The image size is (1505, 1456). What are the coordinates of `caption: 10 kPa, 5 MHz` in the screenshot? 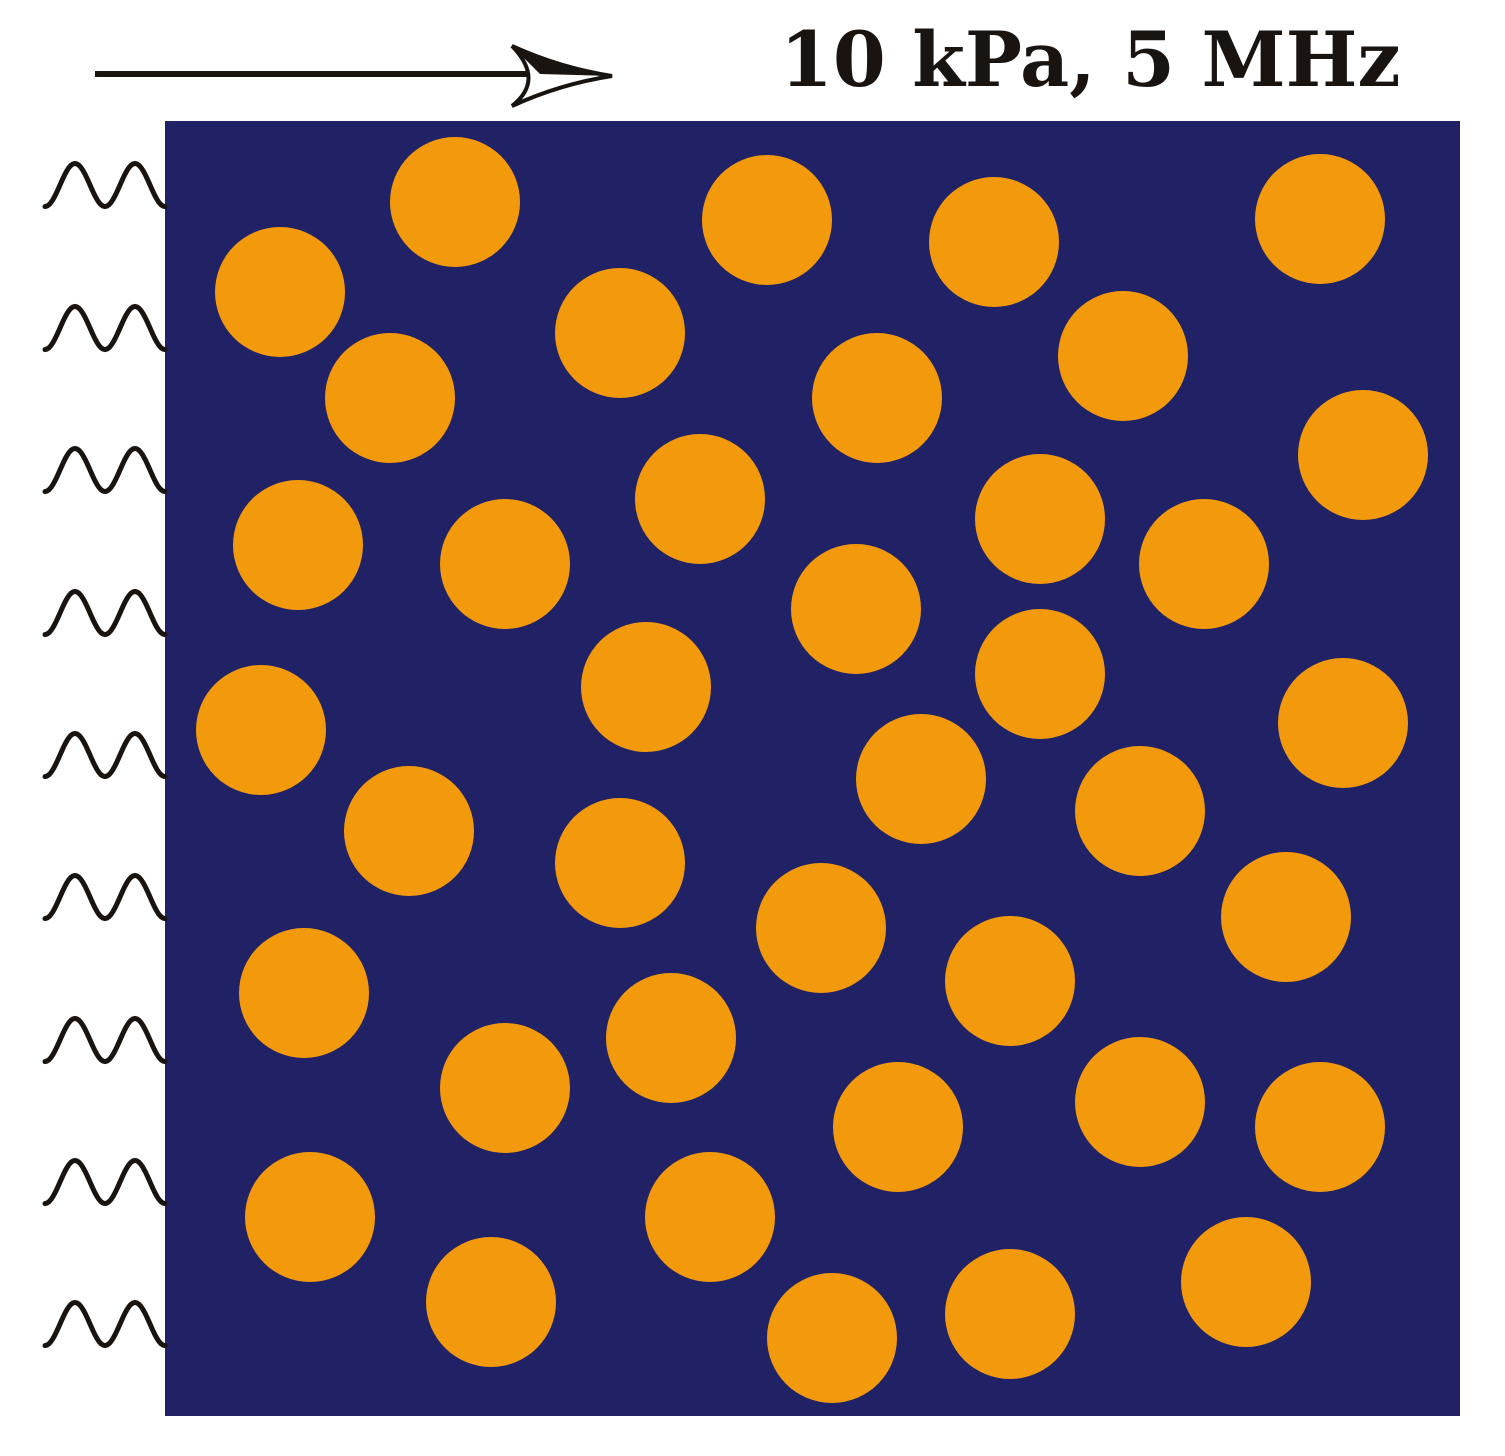 It's located at (1090, 59).